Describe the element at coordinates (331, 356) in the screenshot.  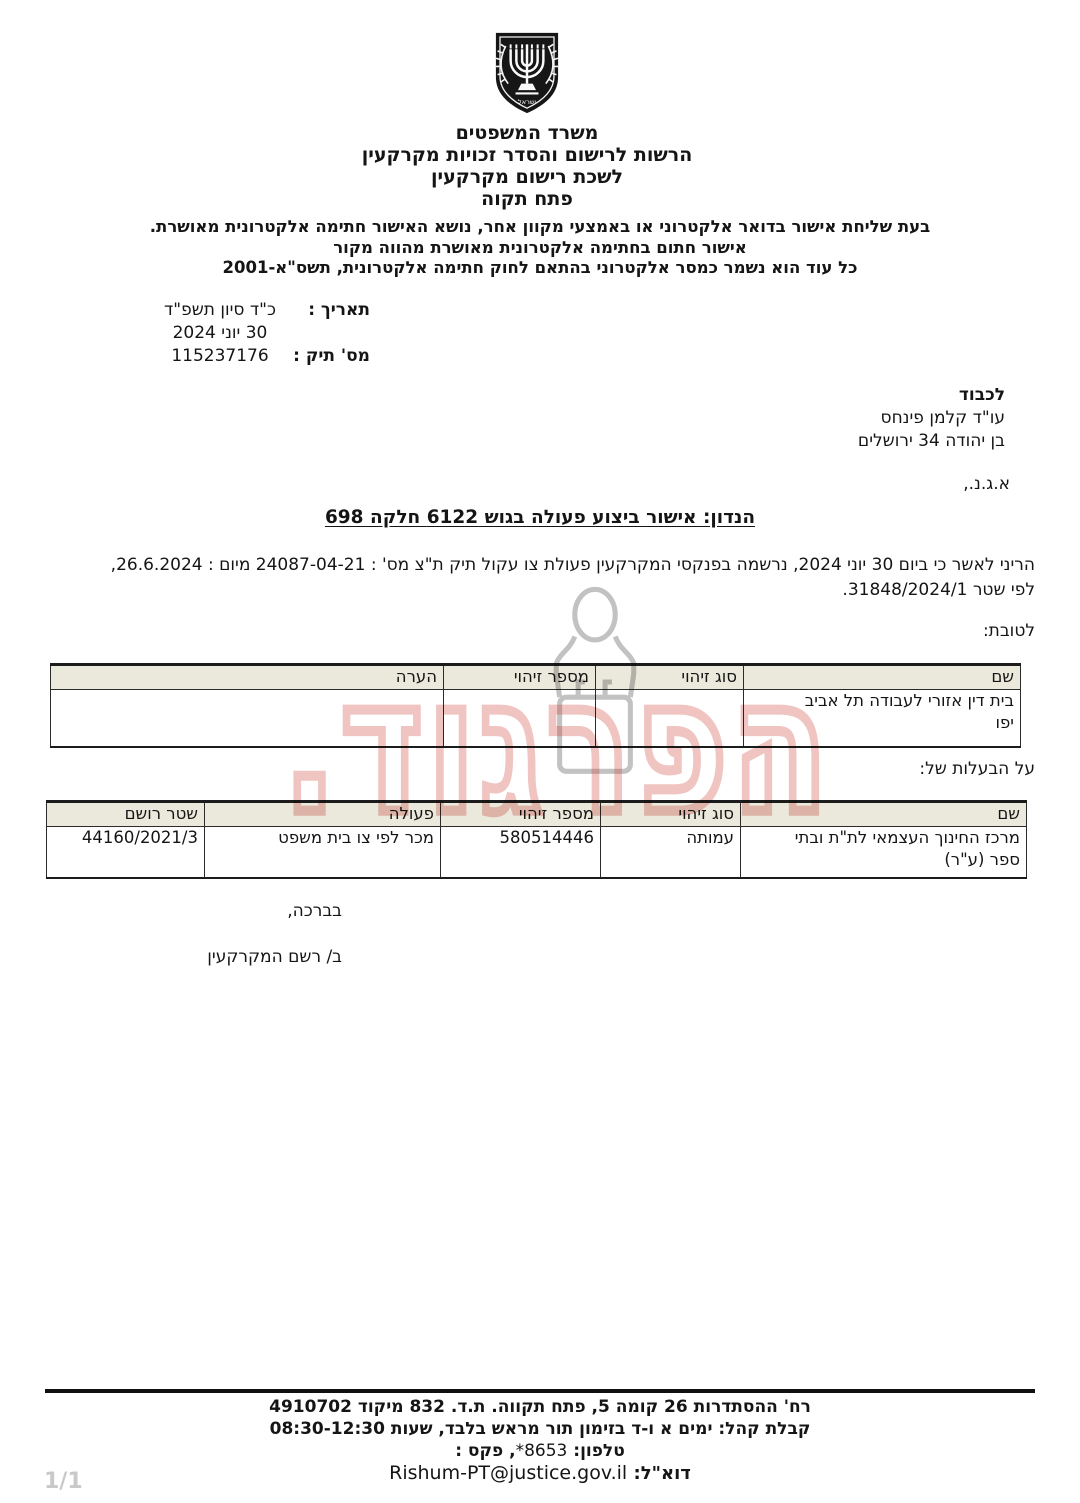
I see `case-number-label: מס' תיק :` at that location.